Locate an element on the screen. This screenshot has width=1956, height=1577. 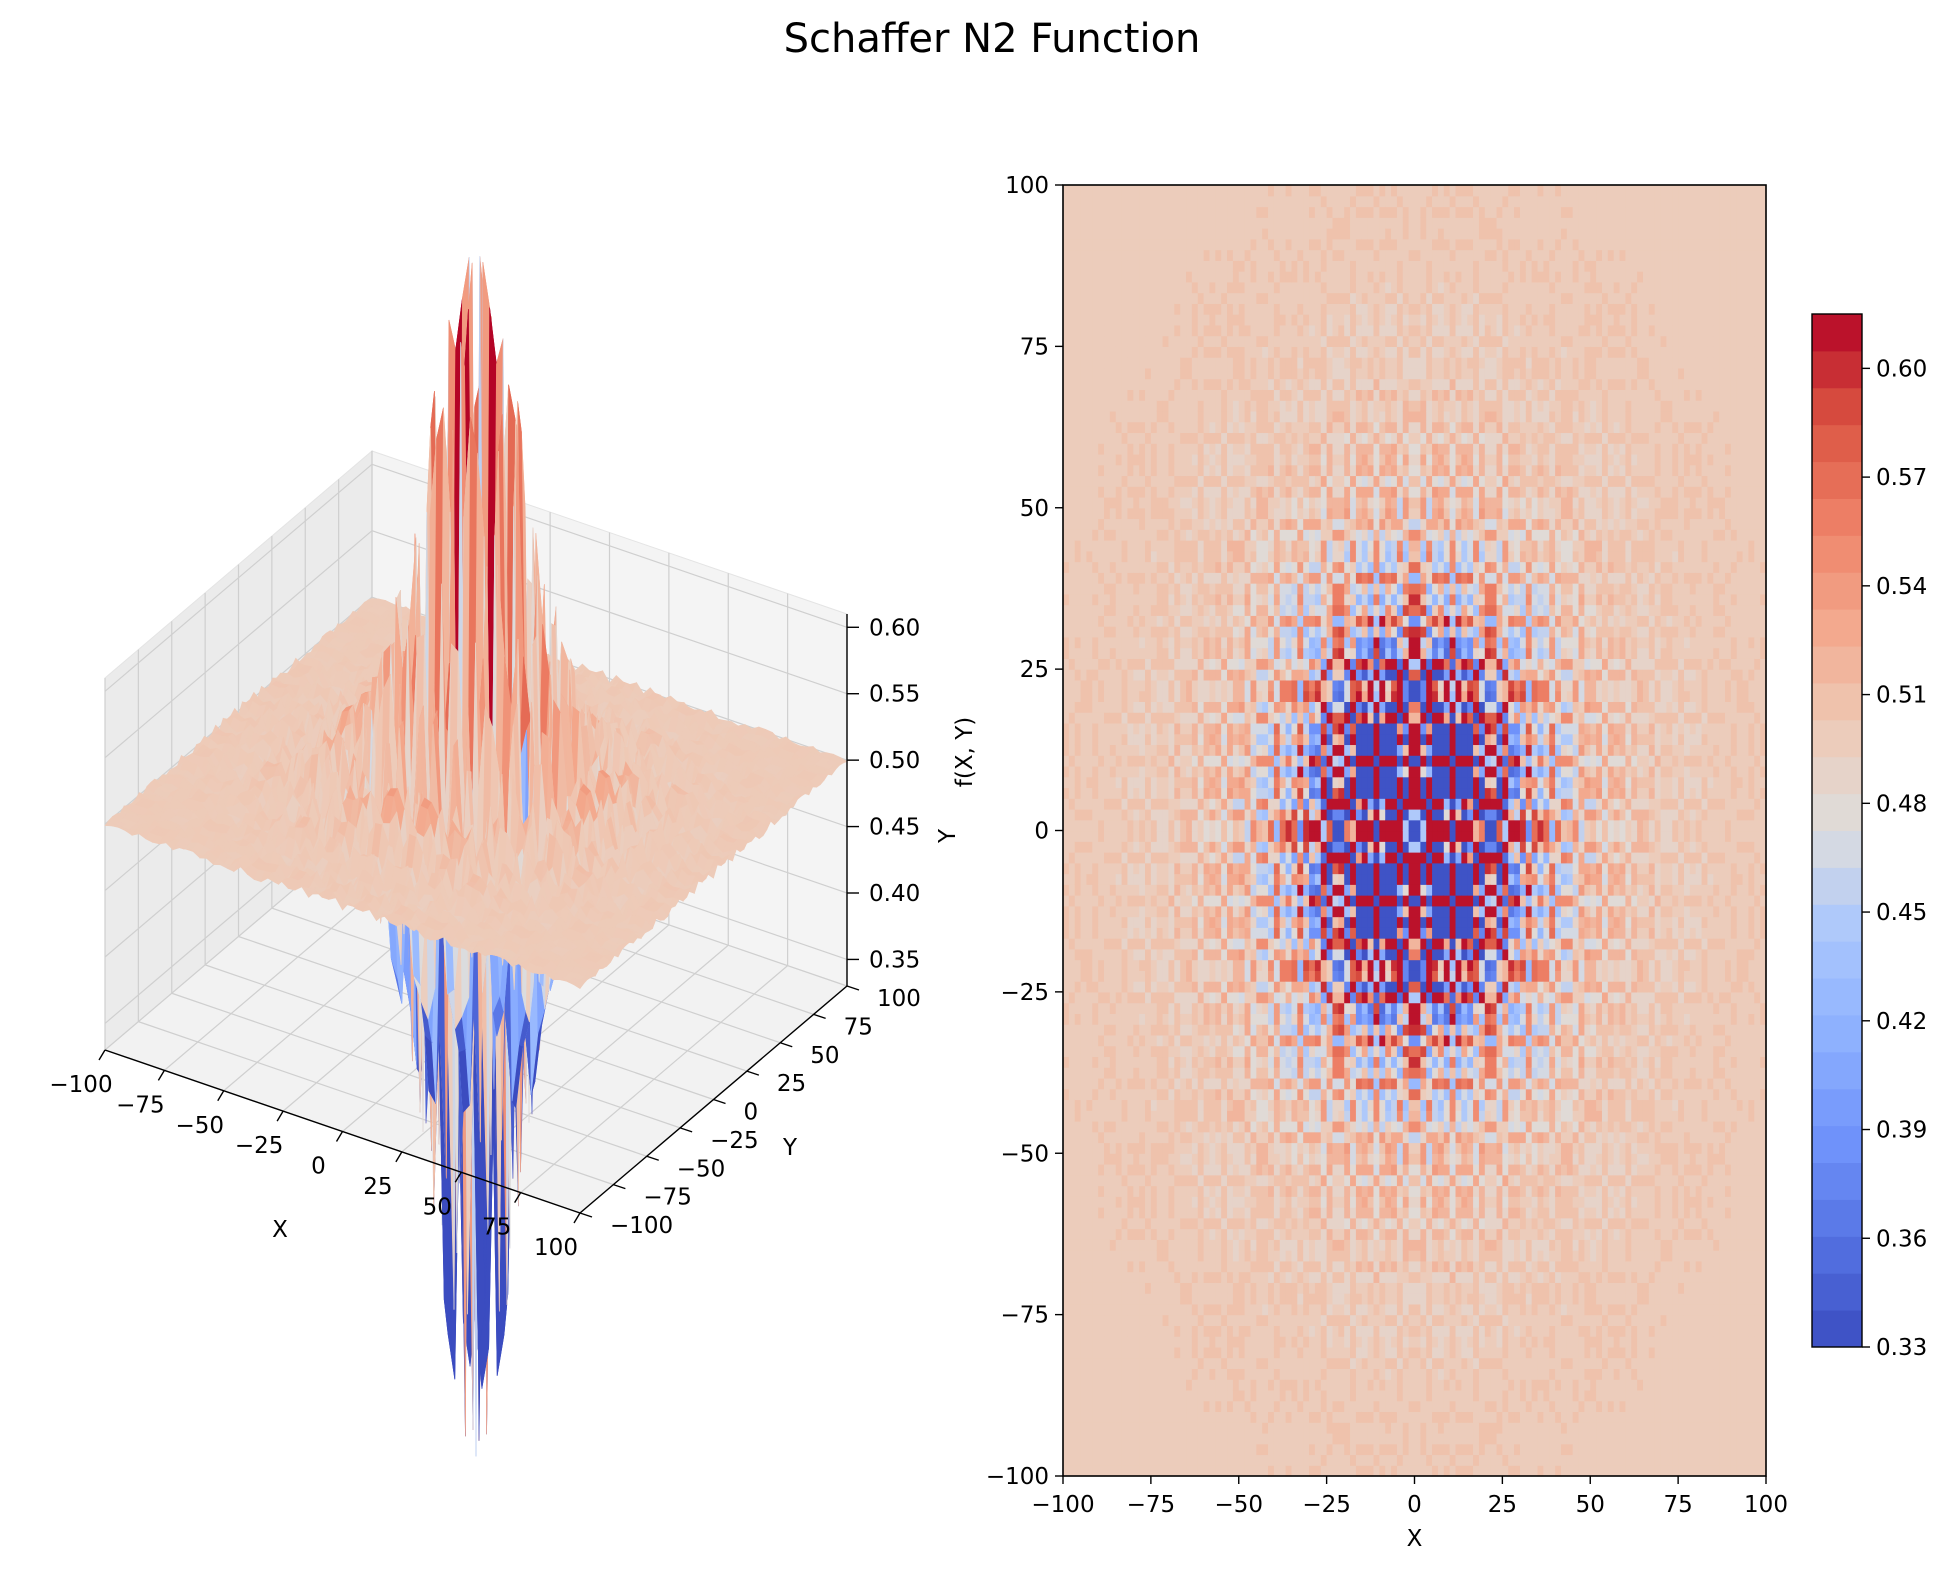
y-axis-tick-label: −75 is located at coordinates (667, 1198).